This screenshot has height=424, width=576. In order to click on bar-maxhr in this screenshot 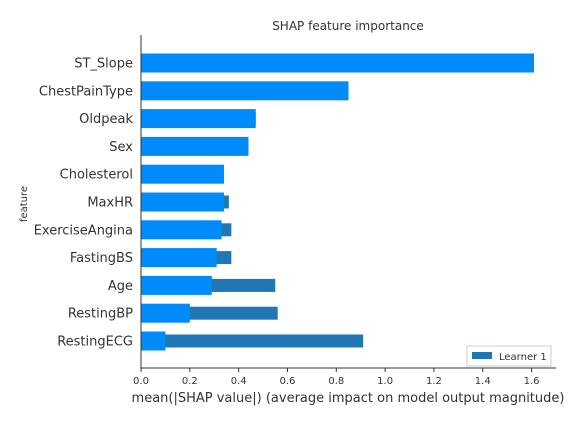, I will do `click(182, 202)`.